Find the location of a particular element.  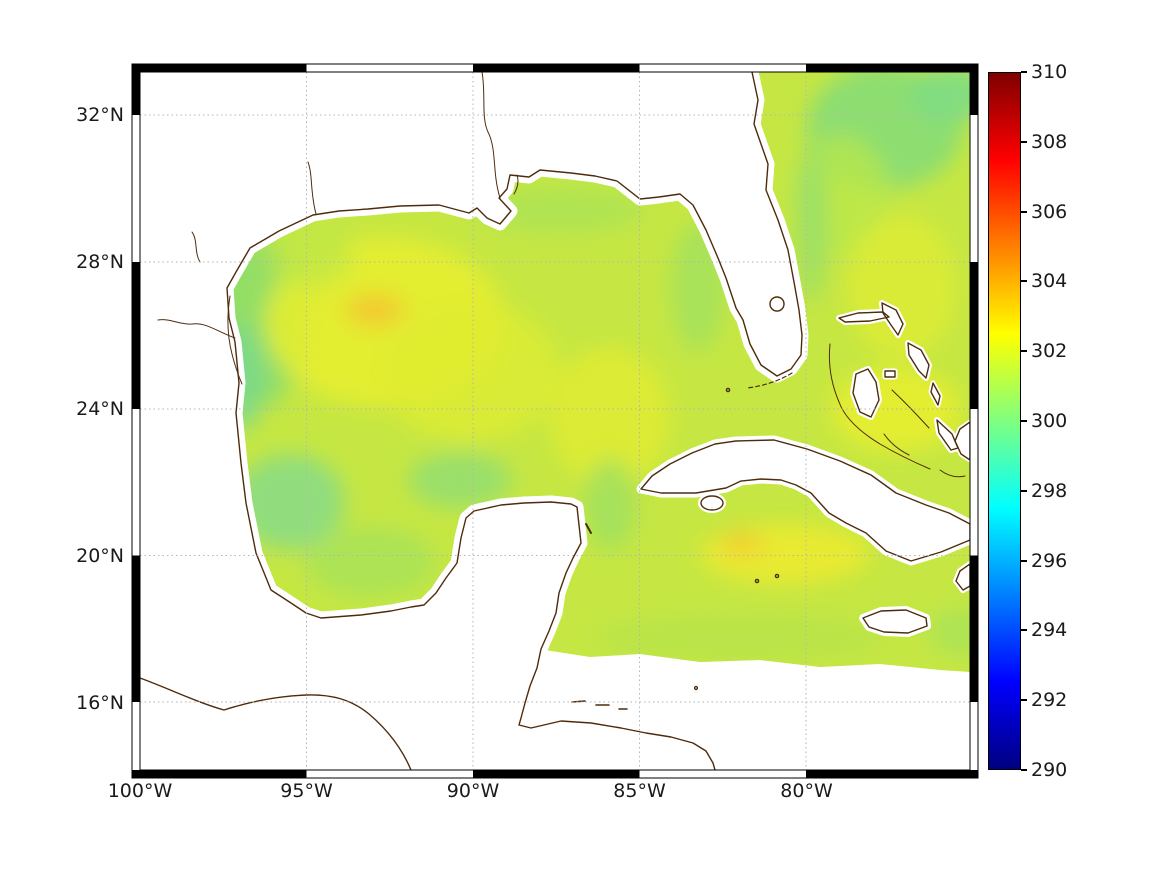

colorbar-tick-label: 290 is located at coordinates (1049, 770).